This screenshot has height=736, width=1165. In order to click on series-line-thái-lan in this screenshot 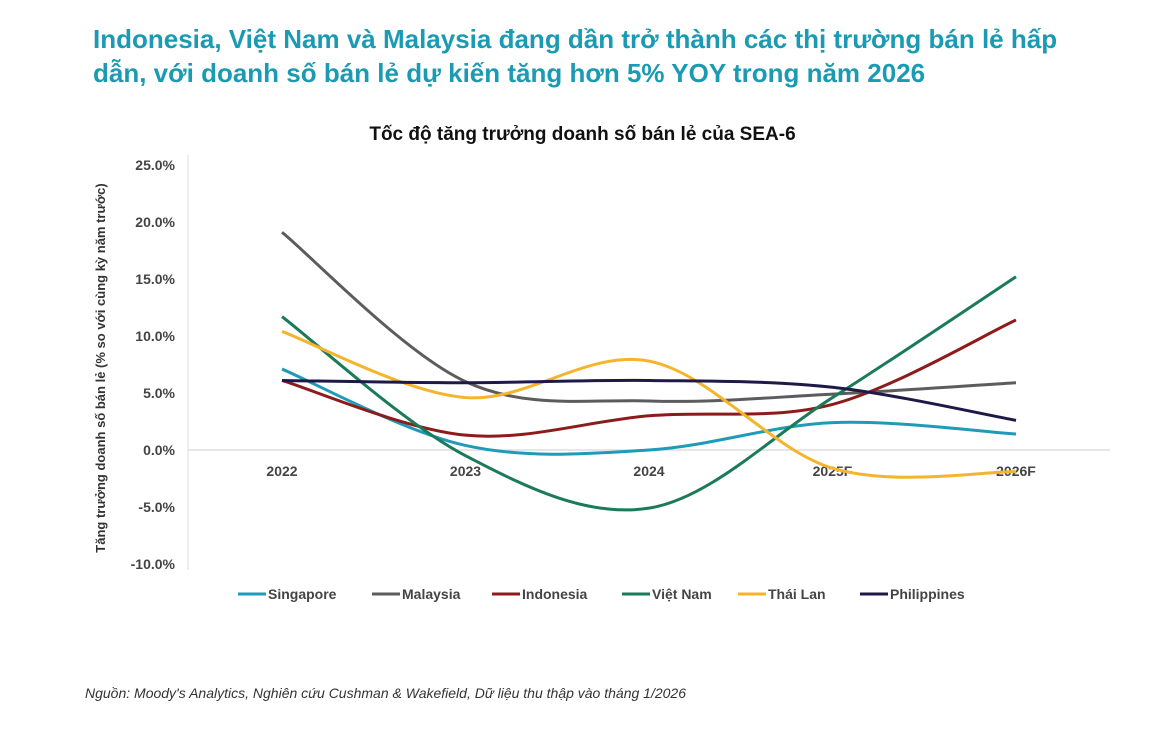, I will do `click(649, 404)`.